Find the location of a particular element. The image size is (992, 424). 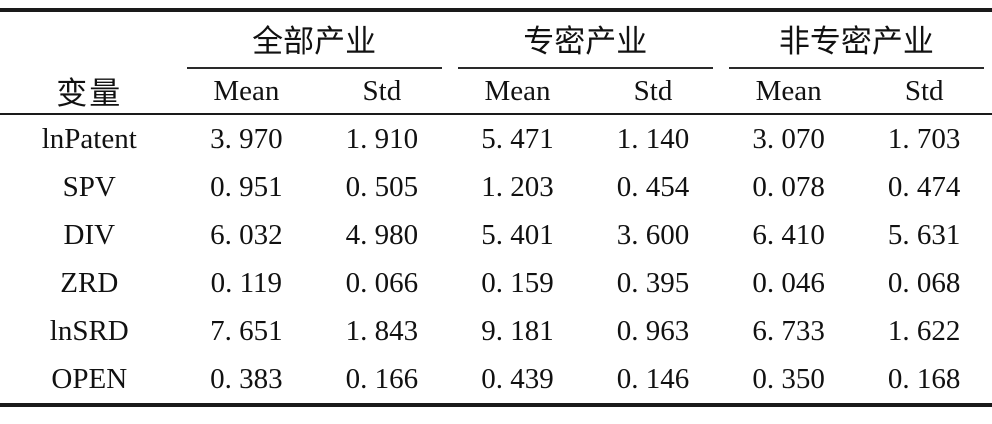

cell-value: 0. 439 is located at coordinates (517, 378).